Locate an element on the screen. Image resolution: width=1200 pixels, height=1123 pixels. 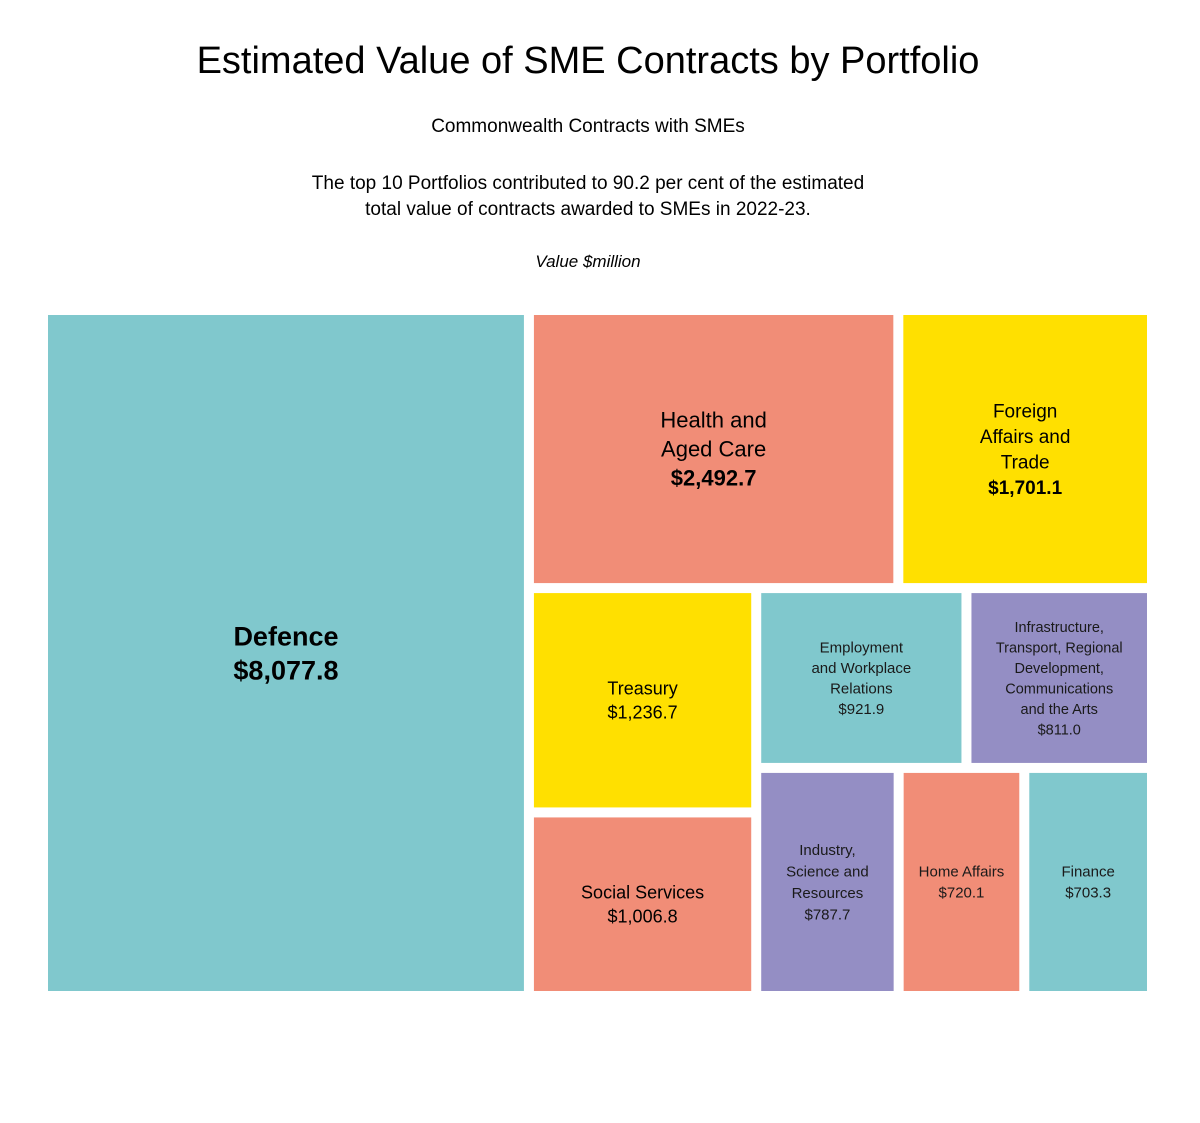
tile-value-social-services: $1,006.8 is located at coordinates (643, 917).